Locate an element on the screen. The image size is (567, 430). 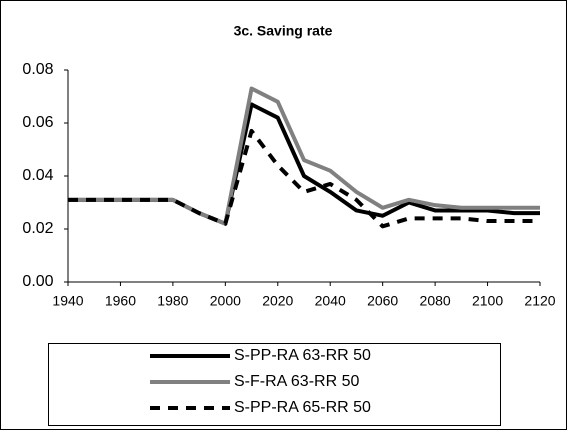
legend-label: S-PP-RA 65-RR 50 is located at coordinates (302, 407).